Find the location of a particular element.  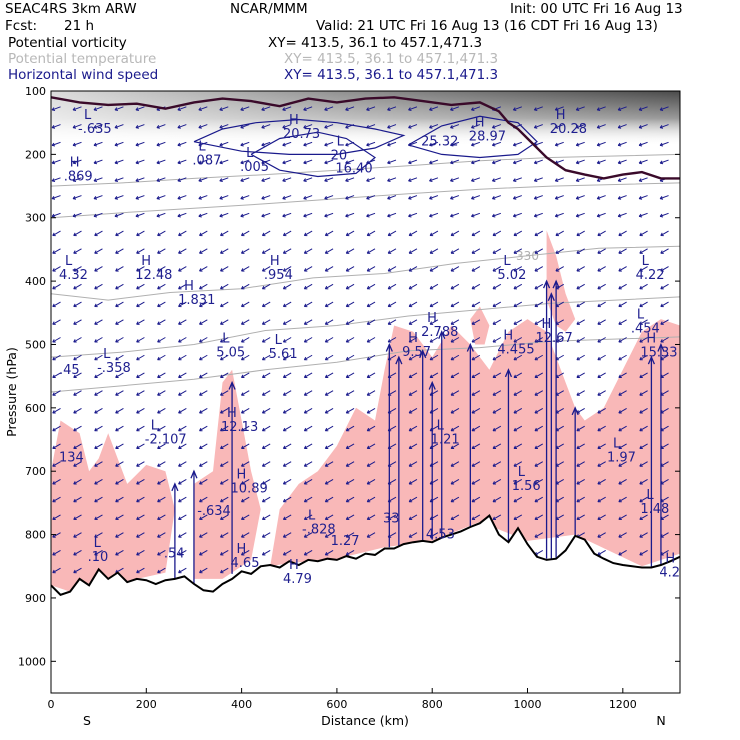

extremum-value: .869 is located at coordinates (78, 177).